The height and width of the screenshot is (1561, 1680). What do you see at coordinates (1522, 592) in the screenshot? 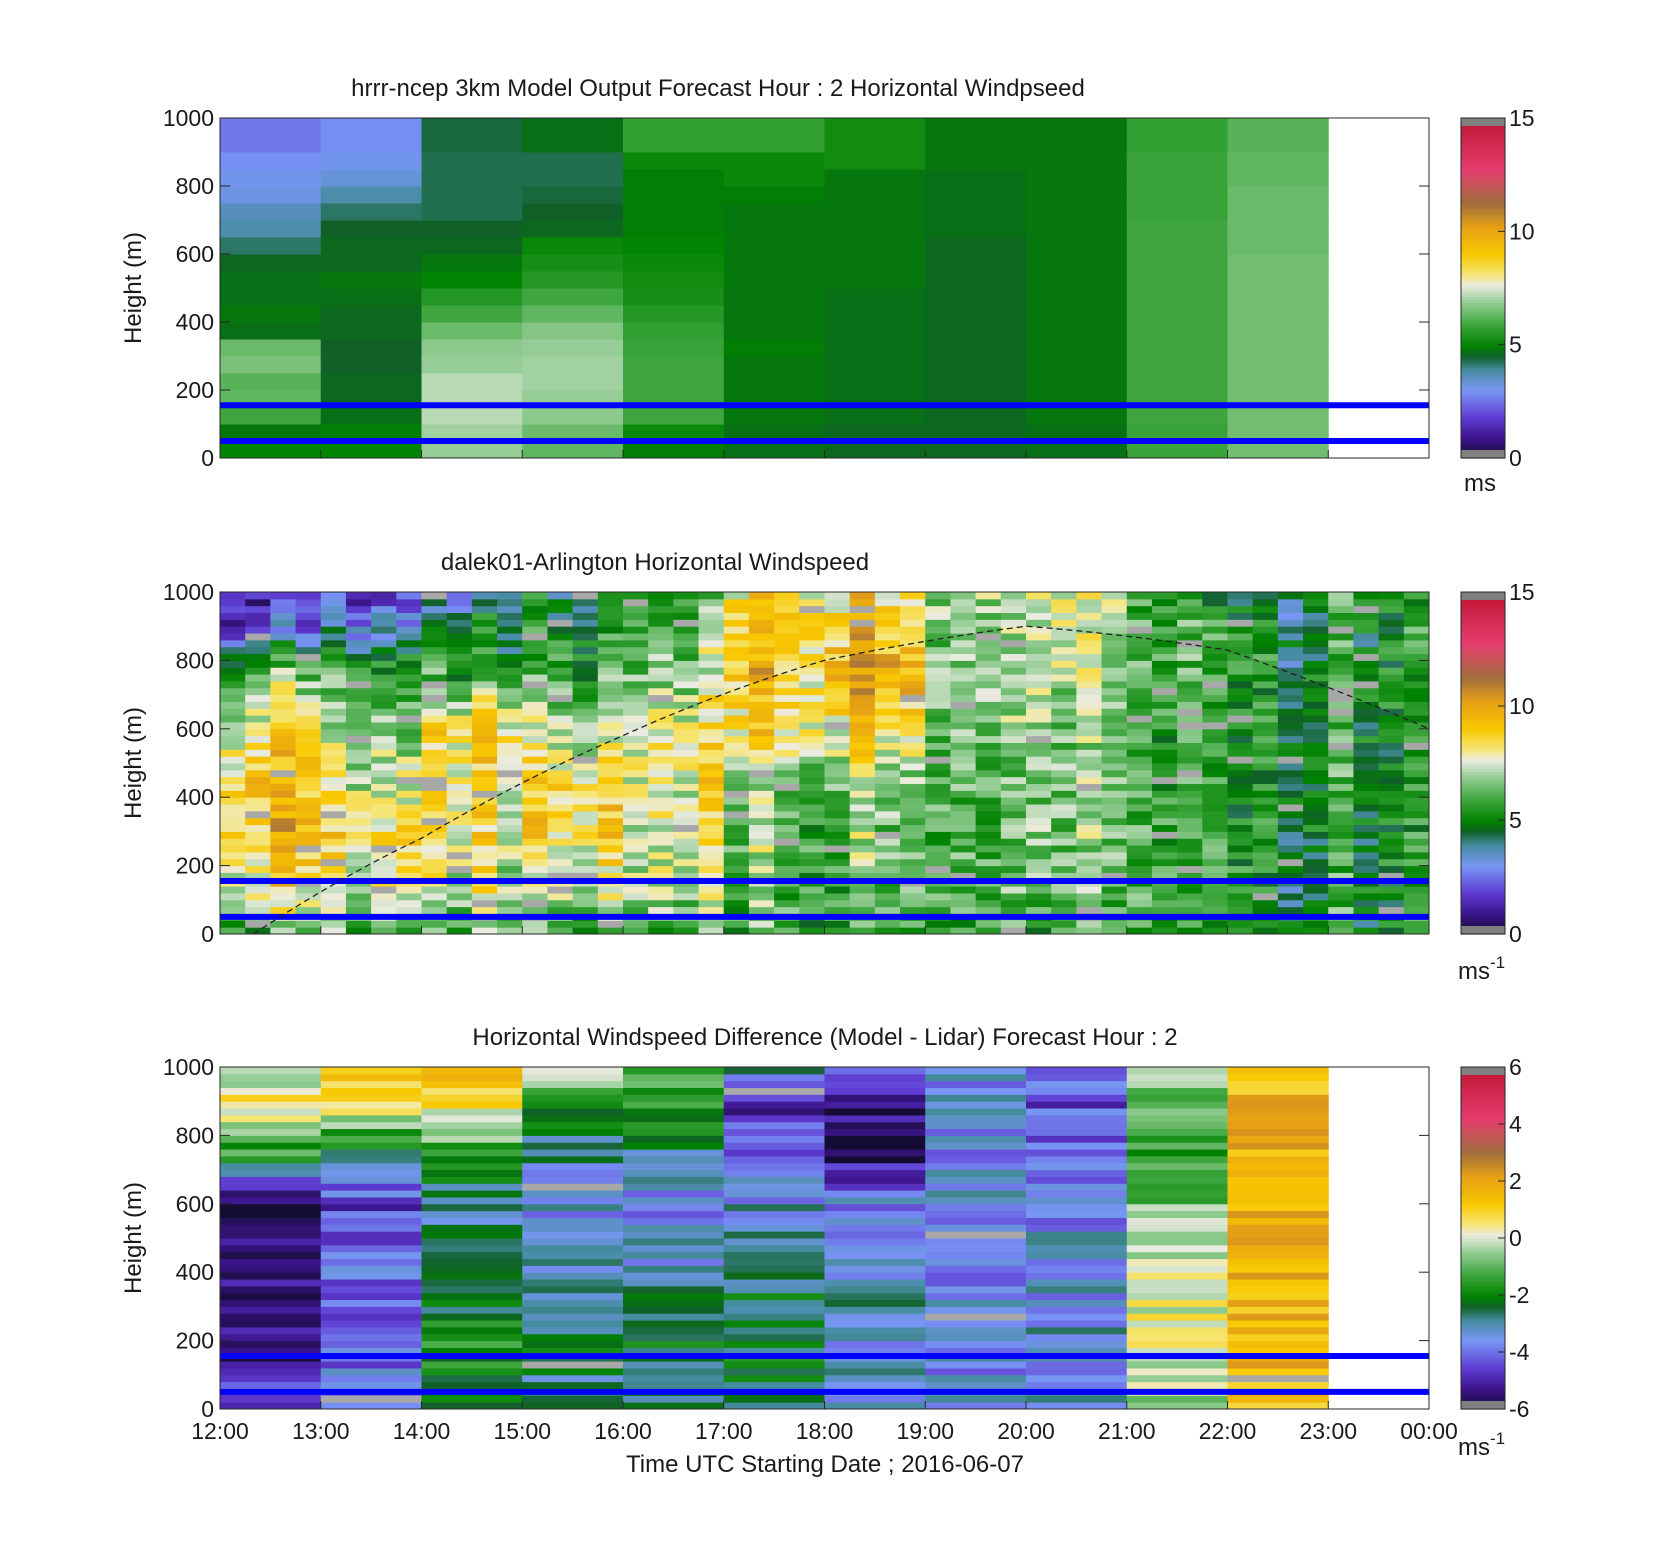
I see `colorbar-tick-label: 15` at bounding box center [1522, 592].